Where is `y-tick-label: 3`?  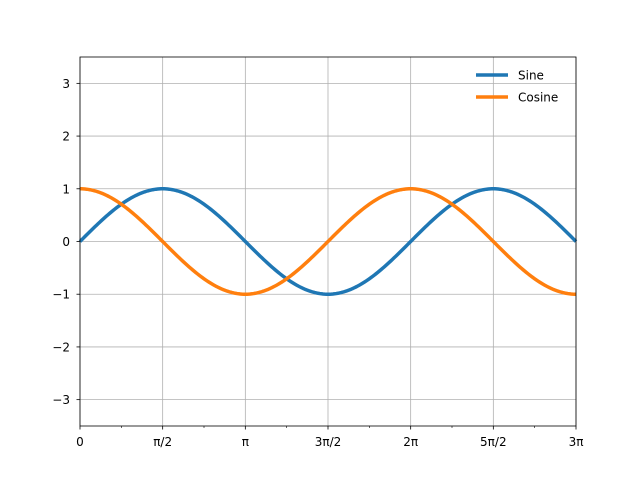
y-tick-label: 3 is located at coordinates (66, 84).